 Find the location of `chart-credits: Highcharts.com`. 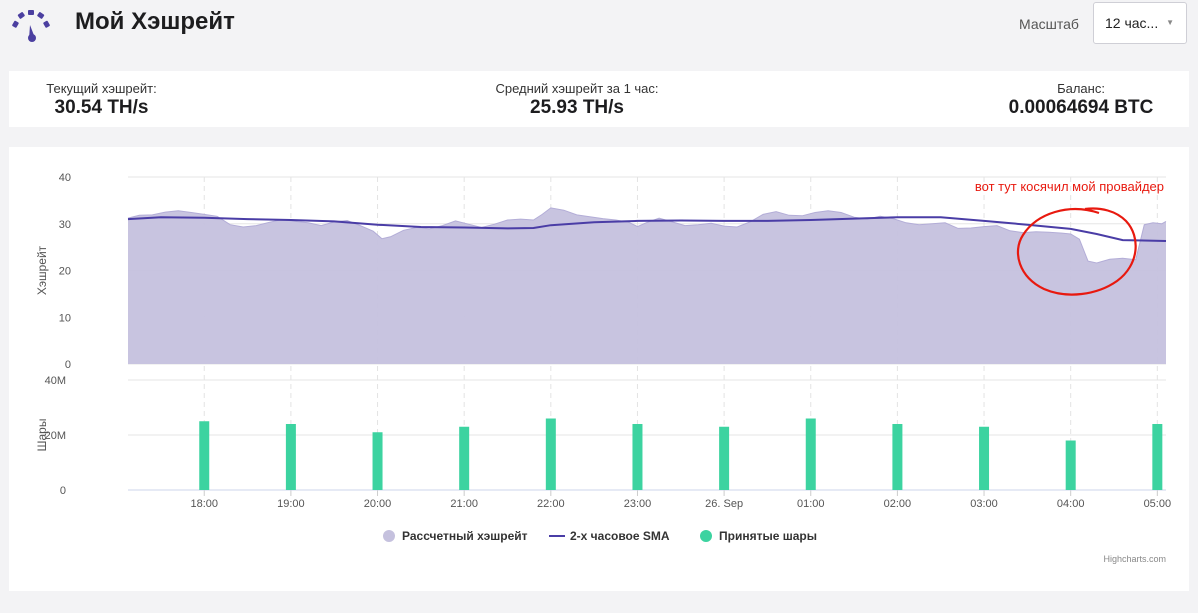

chart-credits: Highcharts.com is located at coordinates (1134, 559).